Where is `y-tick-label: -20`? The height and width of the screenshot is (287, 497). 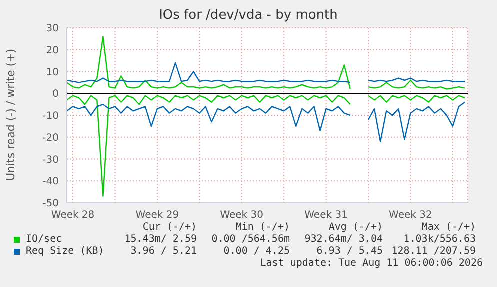 y-tick-label: -20 is located at coordinates (50, 138).